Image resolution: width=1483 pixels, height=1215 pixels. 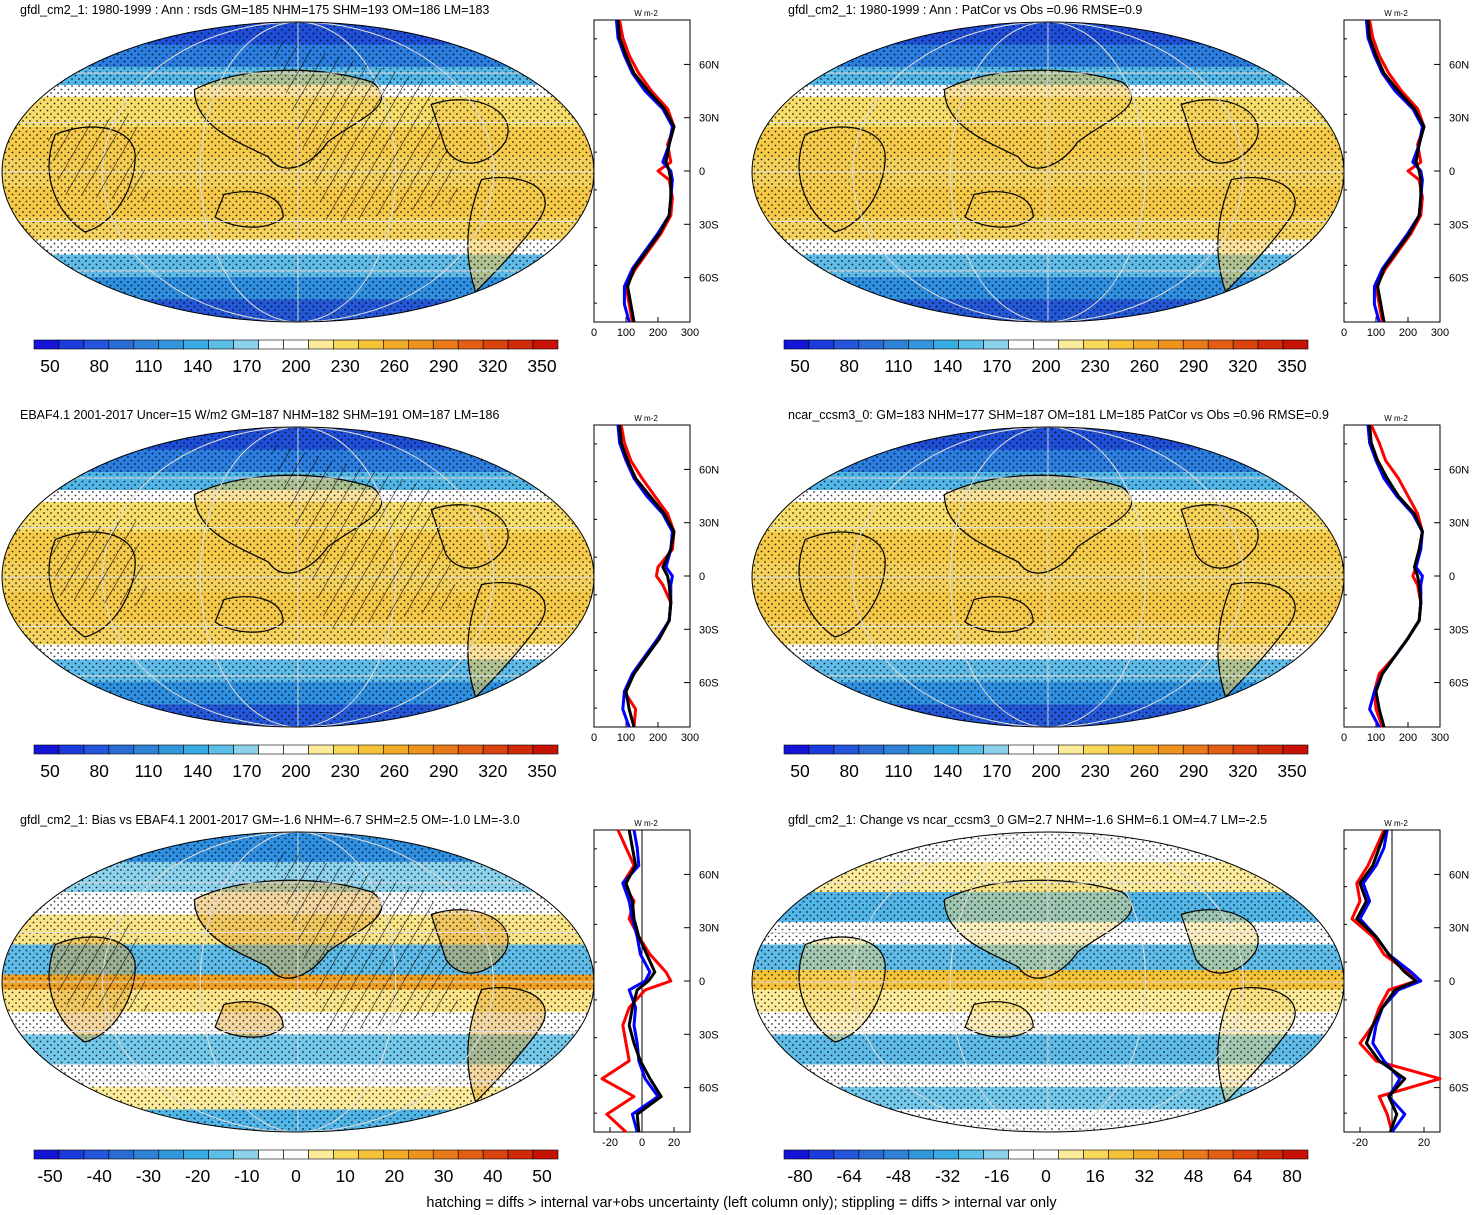 What do you see at coordinates (148, 771) in the screenshot?
I see `colorbar-tick-label: 110` at bounding box center [148, 771].